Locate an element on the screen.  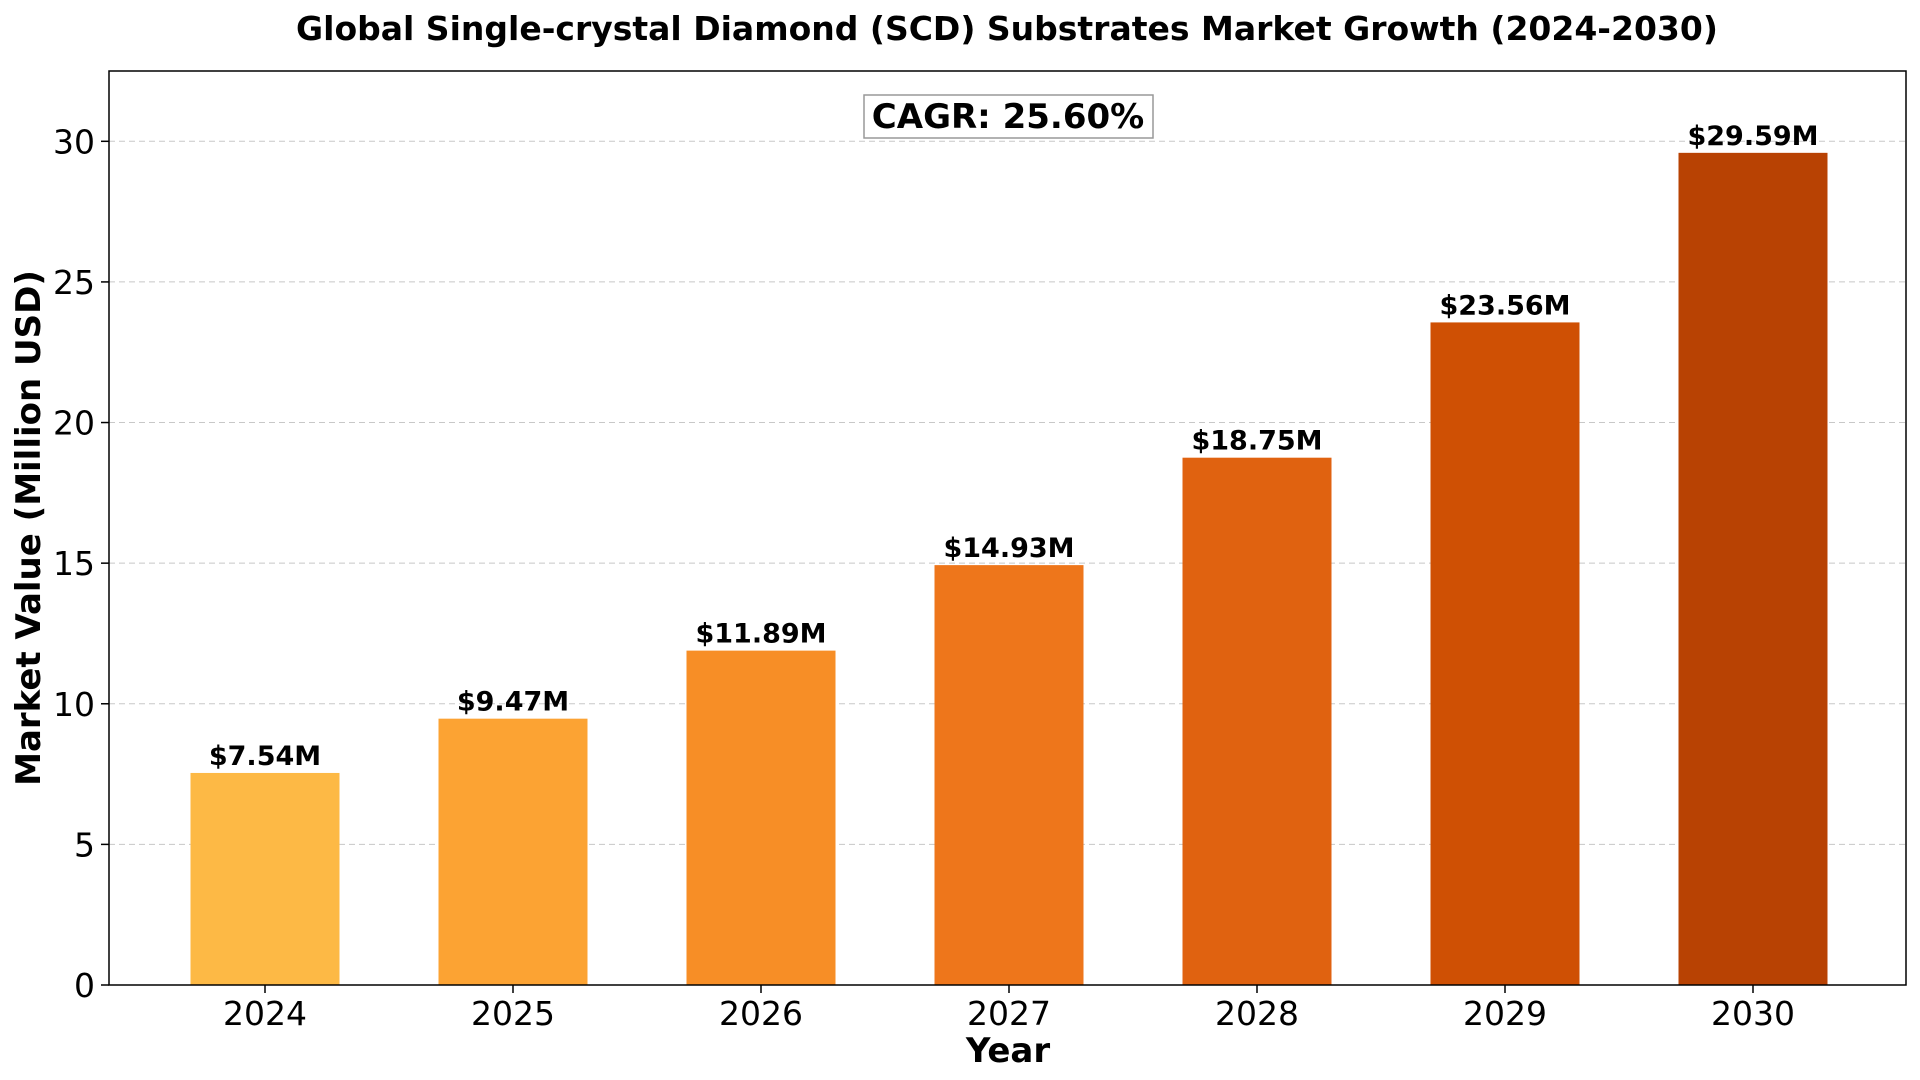
y-tick-label: 20 is located at coordinates (74, 423).